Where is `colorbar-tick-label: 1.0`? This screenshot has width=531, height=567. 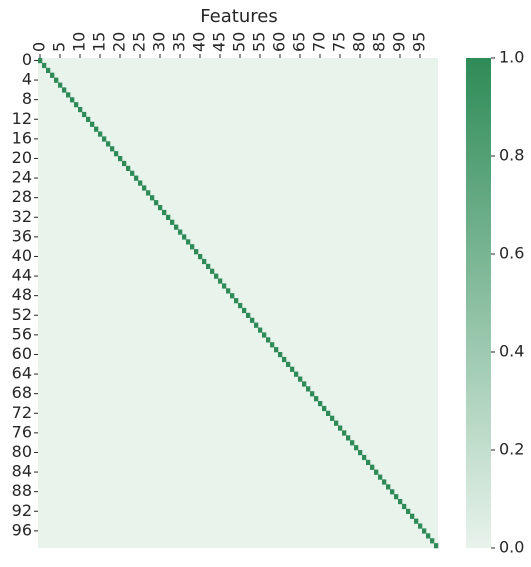 colorbar-tick-label: 1.0 is located at coordinates (511, 57).